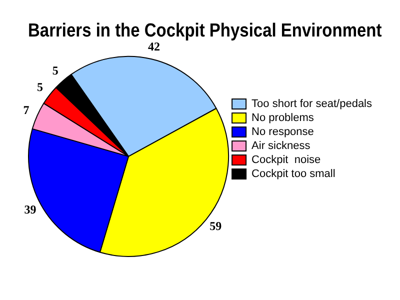  What do you see at coordinates (216, 225) in the screenshot?
I see `data-label: 59` at bounding box center [216, 225].